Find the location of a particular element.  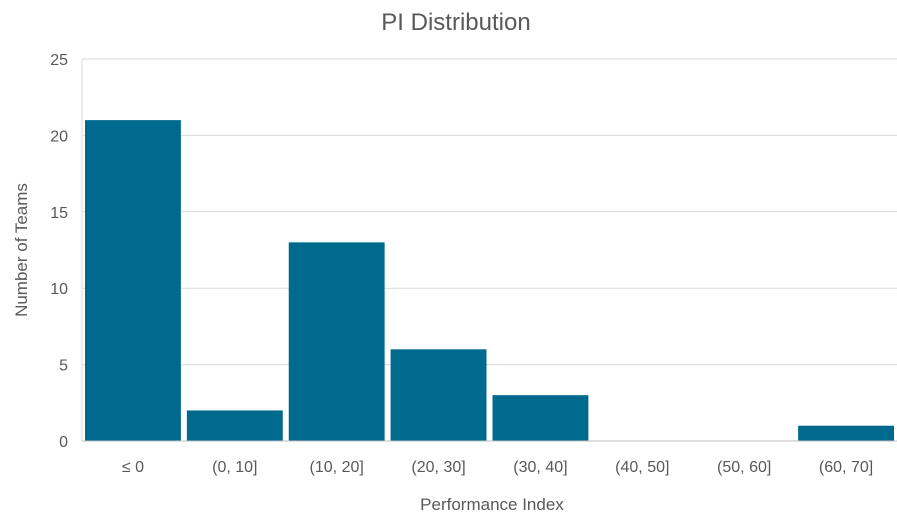

x-tick-label: (60, 70] is located at coordinates (846, 467).